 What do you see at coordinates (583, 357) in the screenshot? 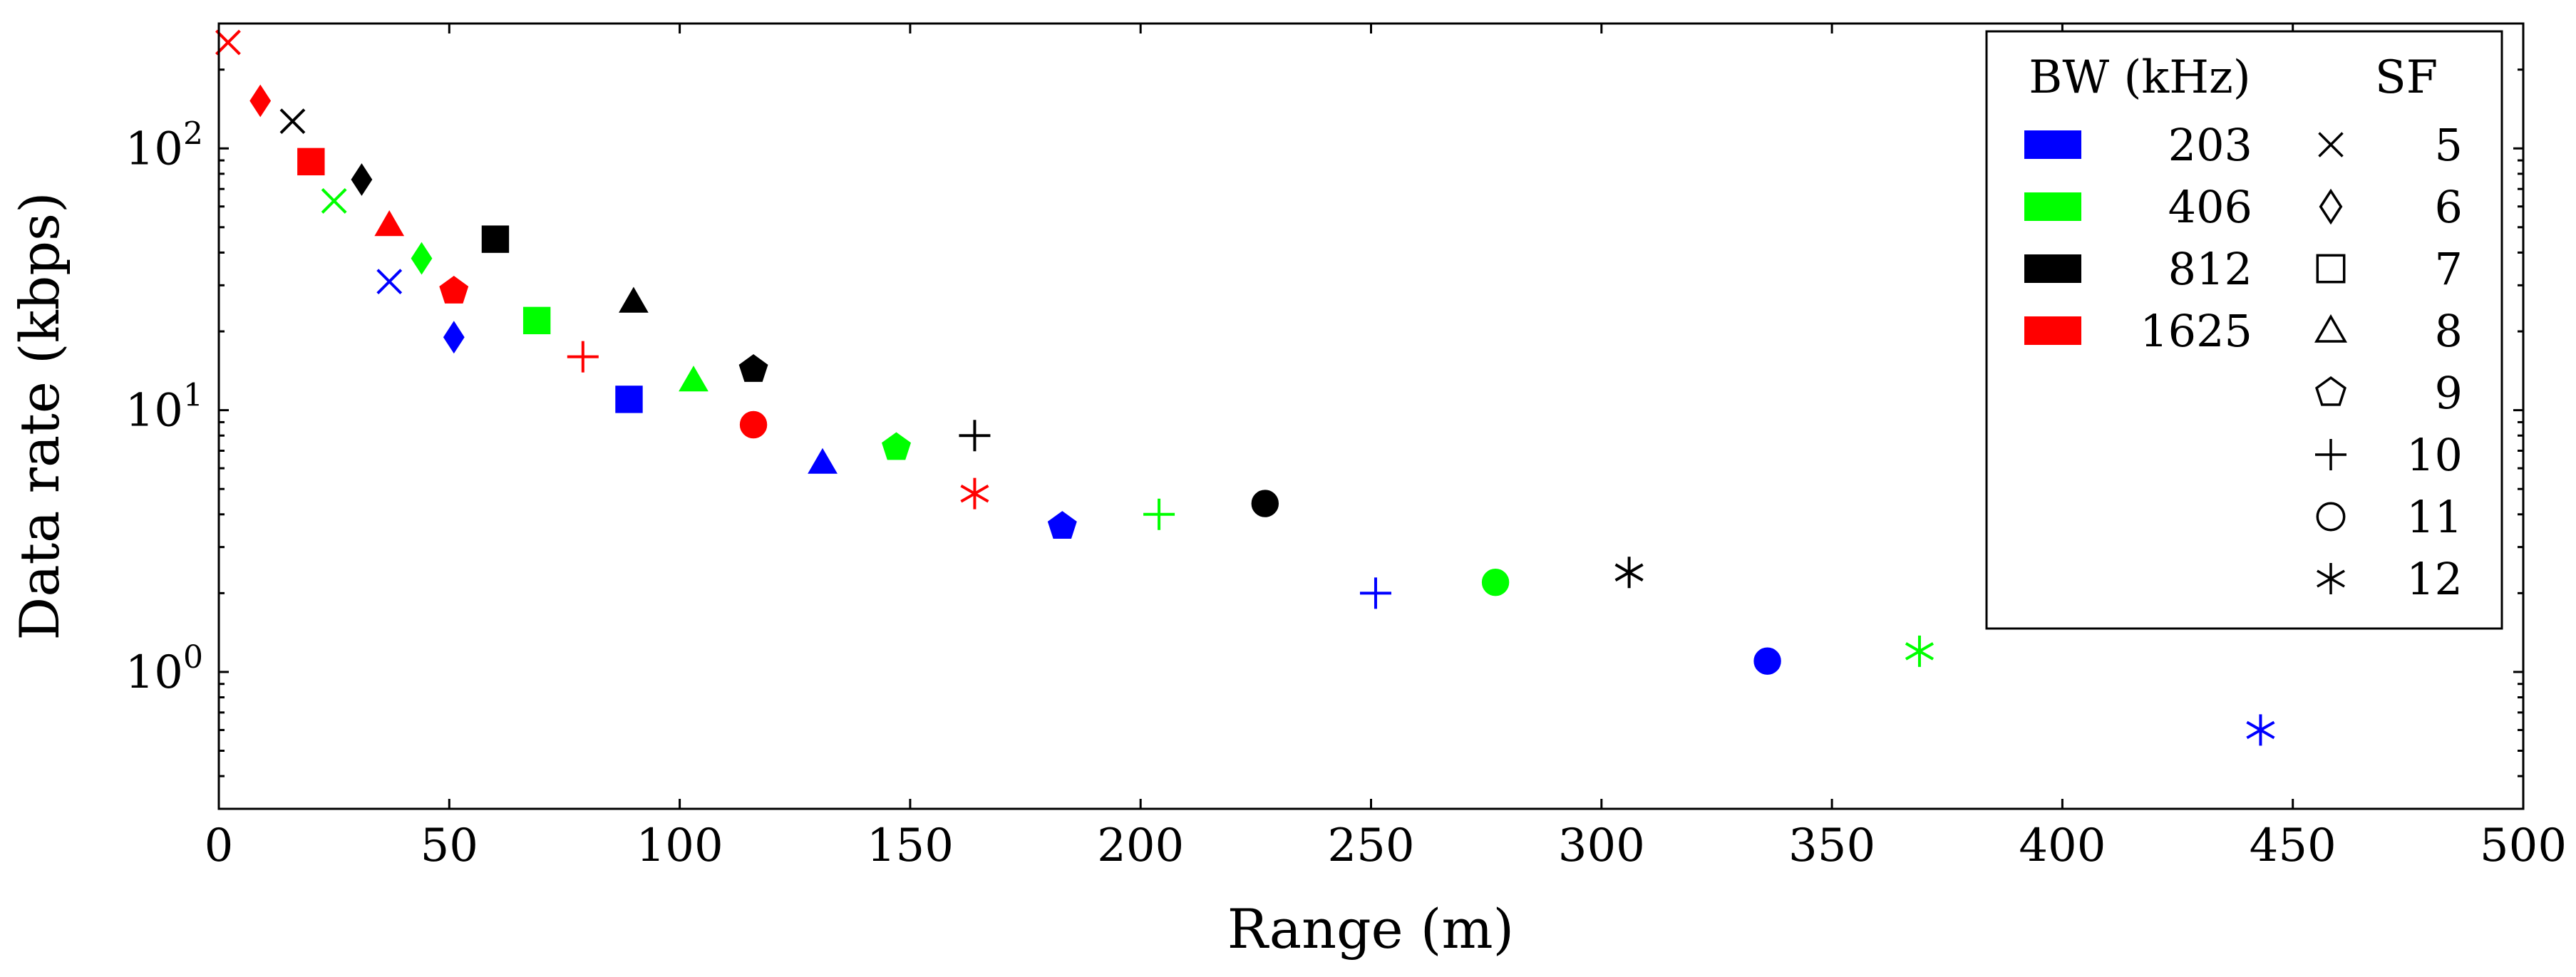
I see `data-point-bw1625-sf10` at bounding box center [583, 357].